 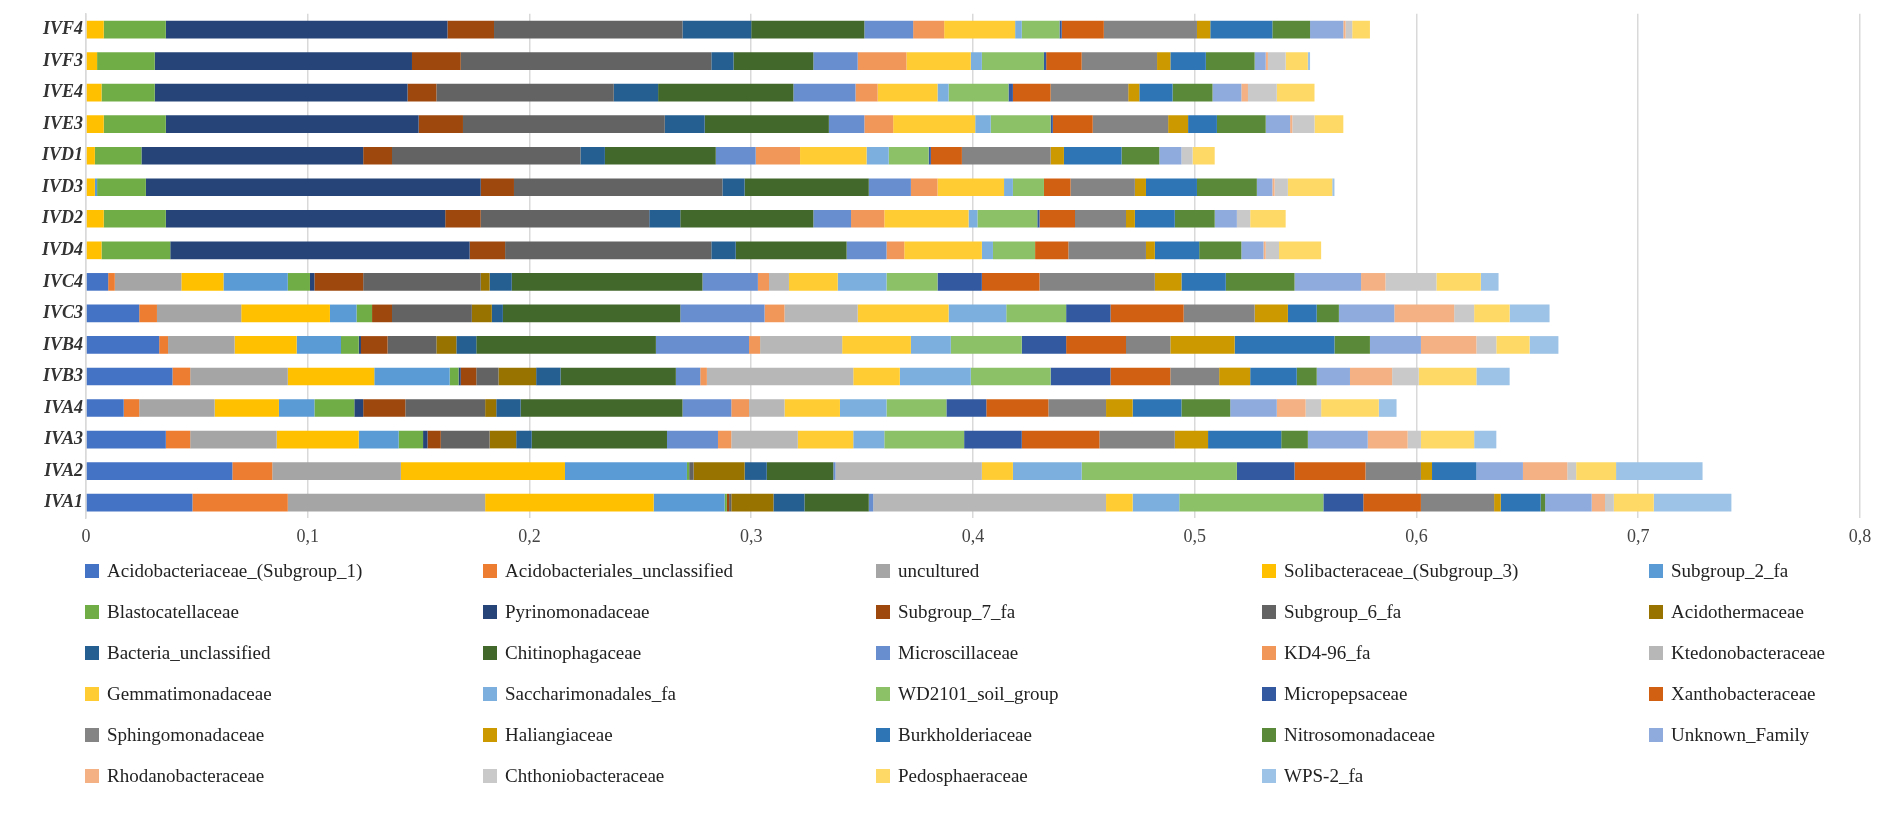 What do you see at coordinates (1194, 535) in the screenshot?
I see `x-tick-label: 0,5` at bounding box center [1194, 535].